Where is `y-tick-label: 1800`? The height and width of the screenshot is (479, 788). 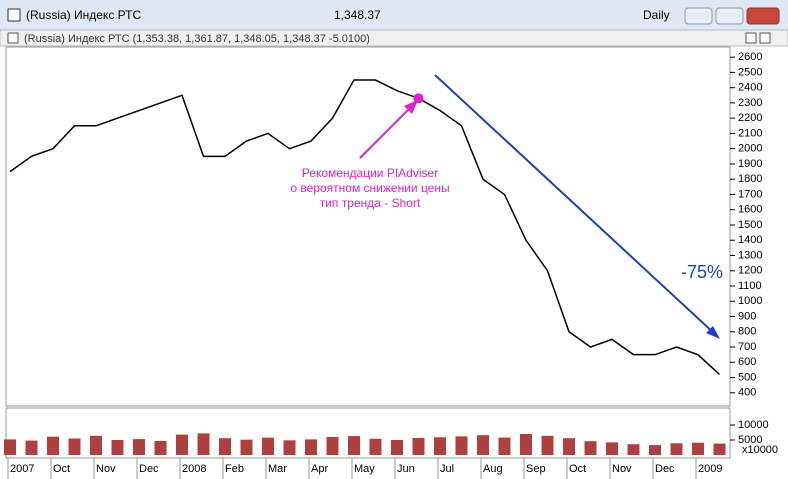 y-tick-label: 1800 is located at coordinates (750, 179).